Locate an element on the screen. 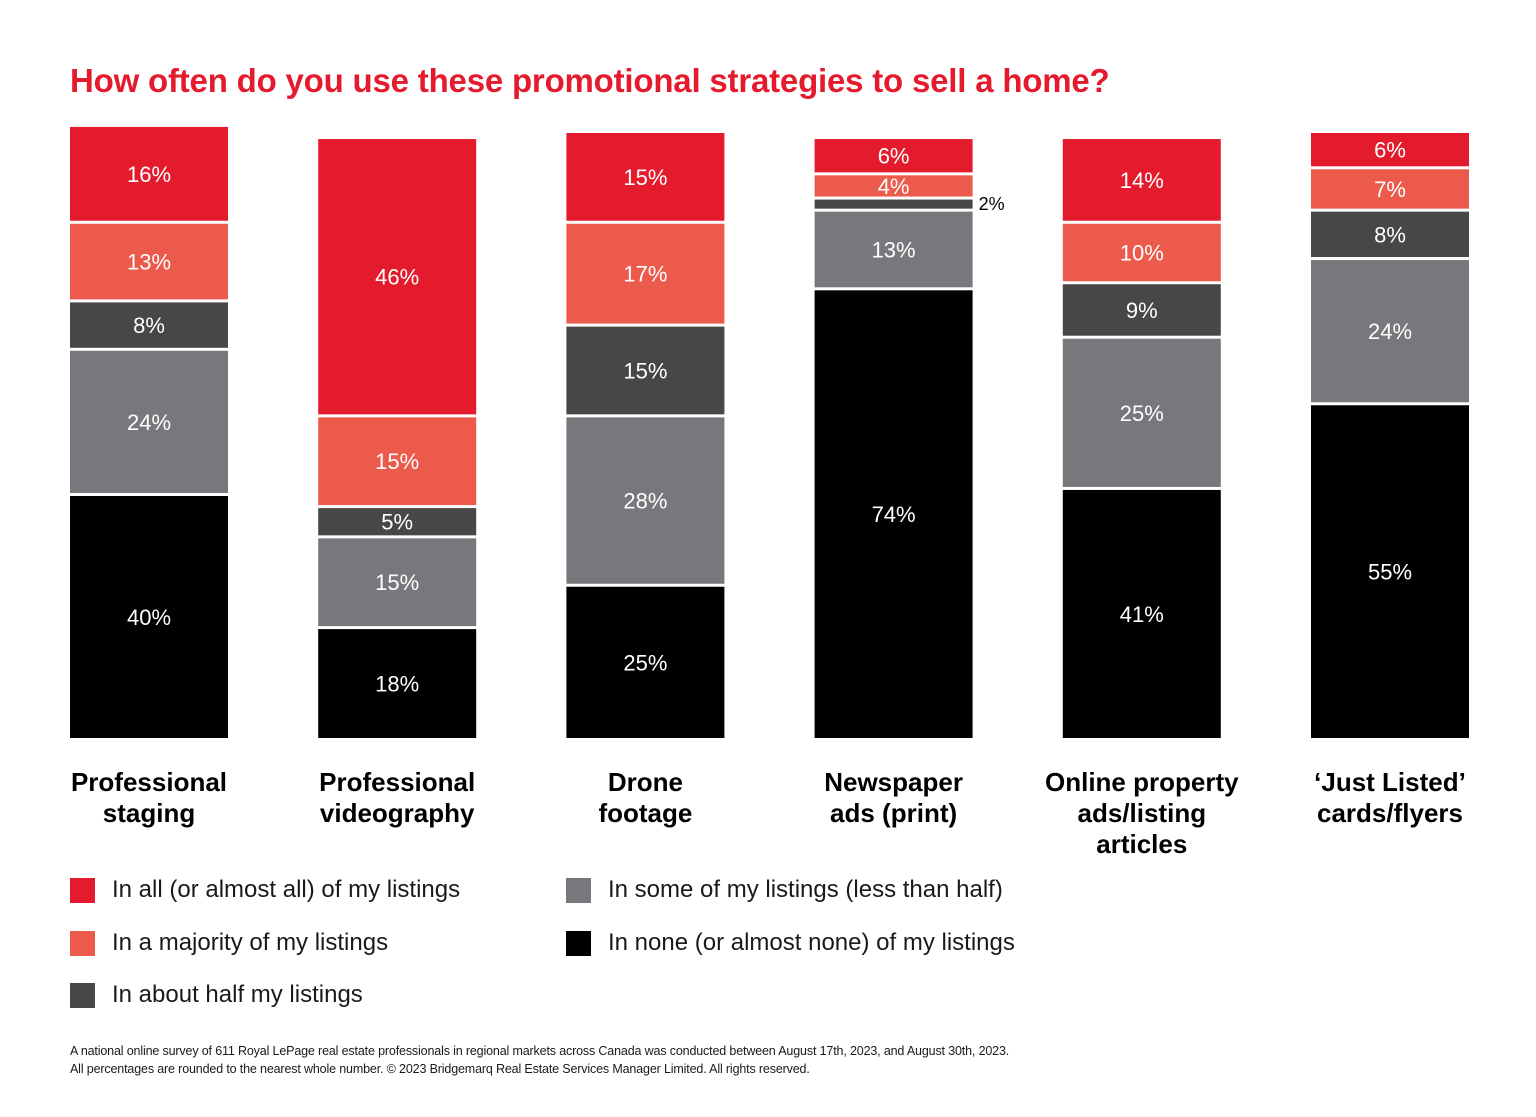 This screenshot has width=1536, height=1117. data-label: 55% is located at coordinates (1390, 572).